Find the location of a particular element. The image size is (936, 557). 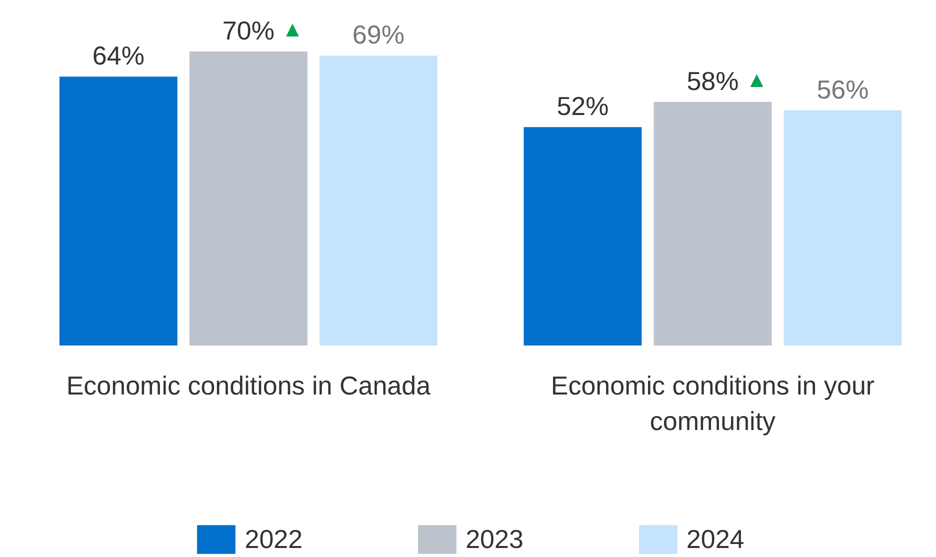

data-label: 70% is located at coordinates (248, 30).